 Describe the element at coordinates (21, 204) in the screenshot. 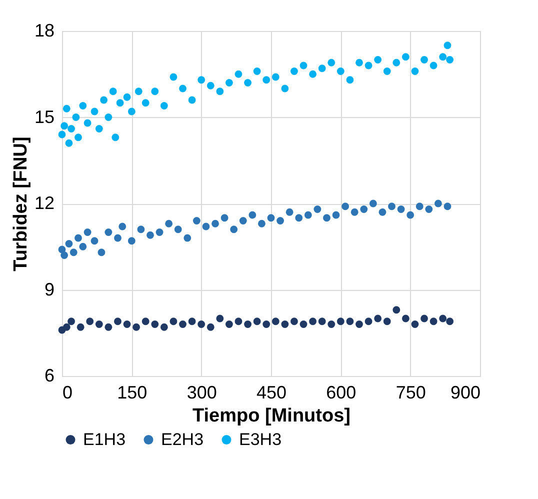

I see `y-axis-title: Turbidez [FNU]` at that location.